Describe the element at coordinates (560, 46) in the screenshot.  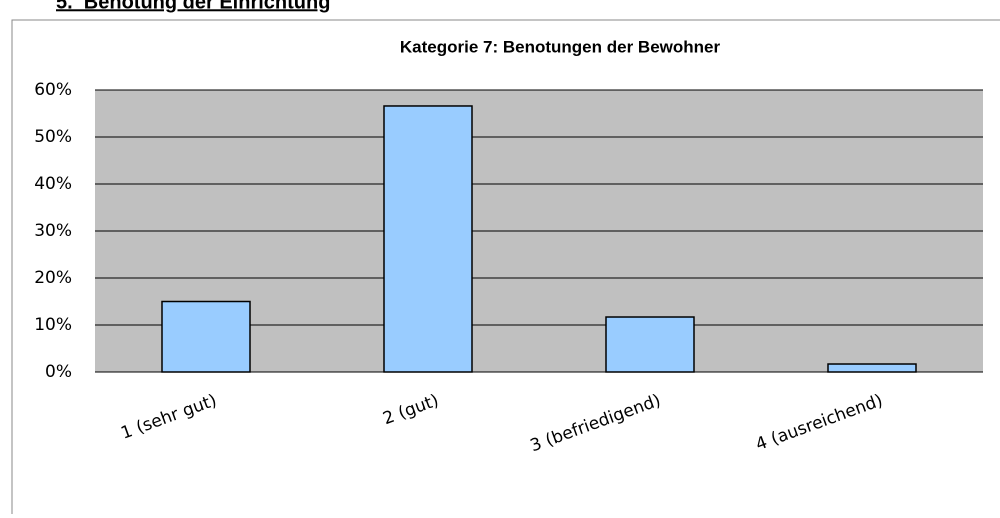
I see `chart-title: Kategorie 7: Benotungen der Bewohner` at that location.